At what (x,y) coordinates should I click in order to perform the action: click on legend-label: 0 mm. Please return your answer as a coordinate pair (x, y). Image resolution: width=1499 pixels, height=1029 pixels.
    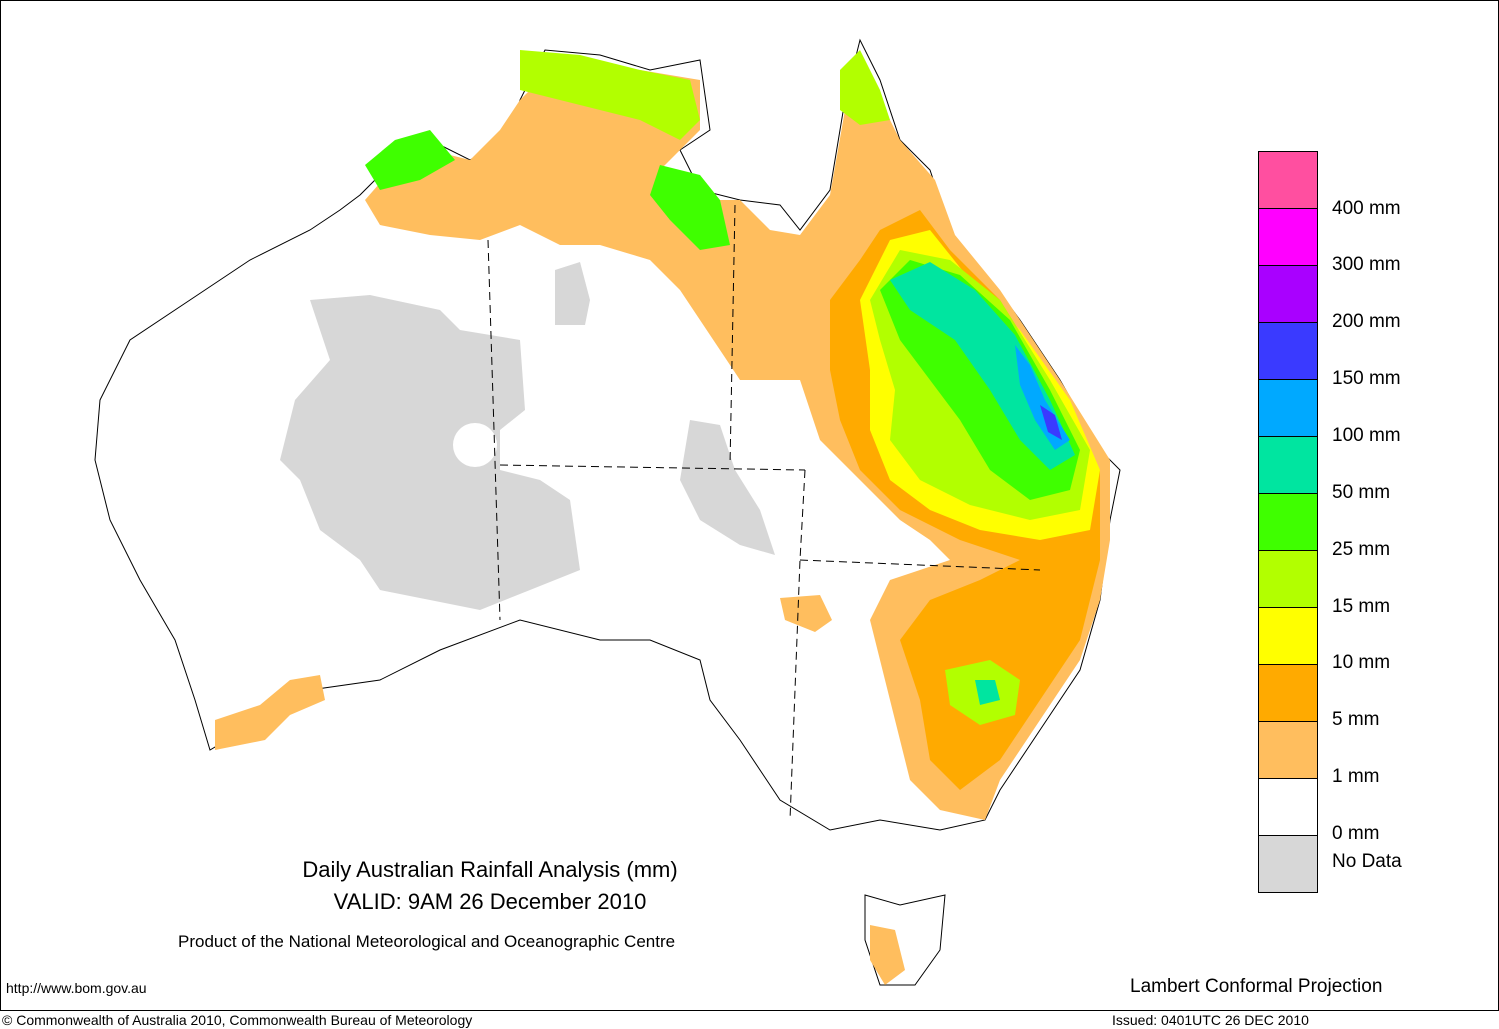
    Looking at the image, I should click on (1356, 833).